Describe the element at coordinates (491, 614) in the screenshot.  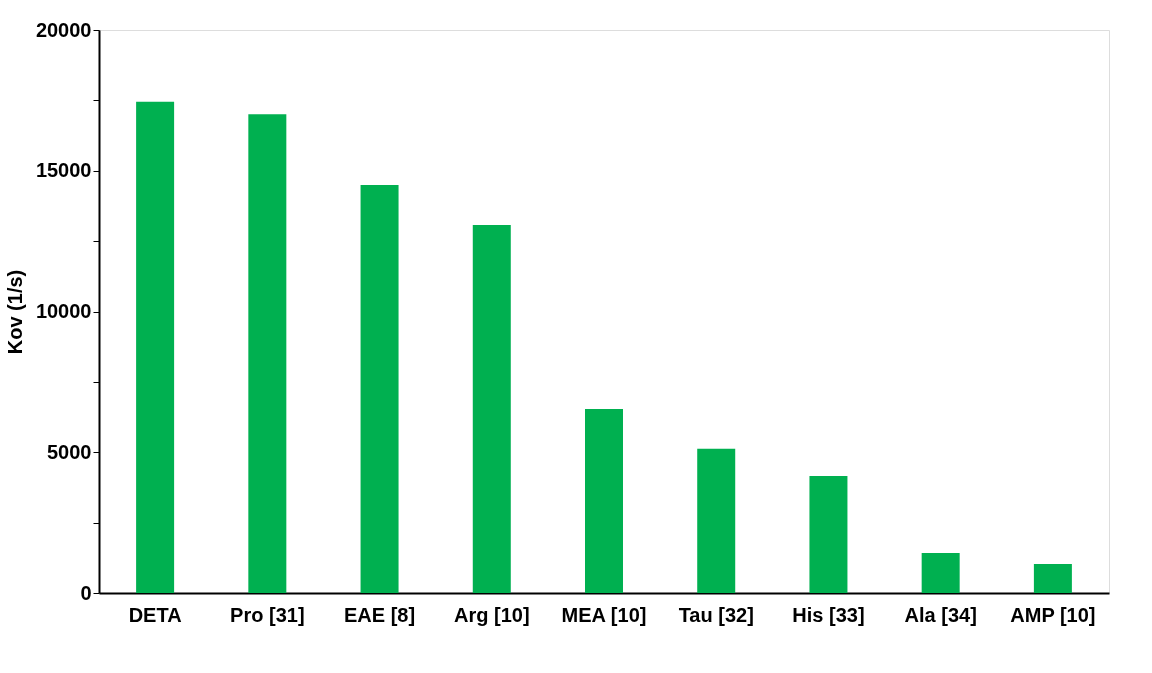
I see `x-tick-label: Arg [10]` at that location.